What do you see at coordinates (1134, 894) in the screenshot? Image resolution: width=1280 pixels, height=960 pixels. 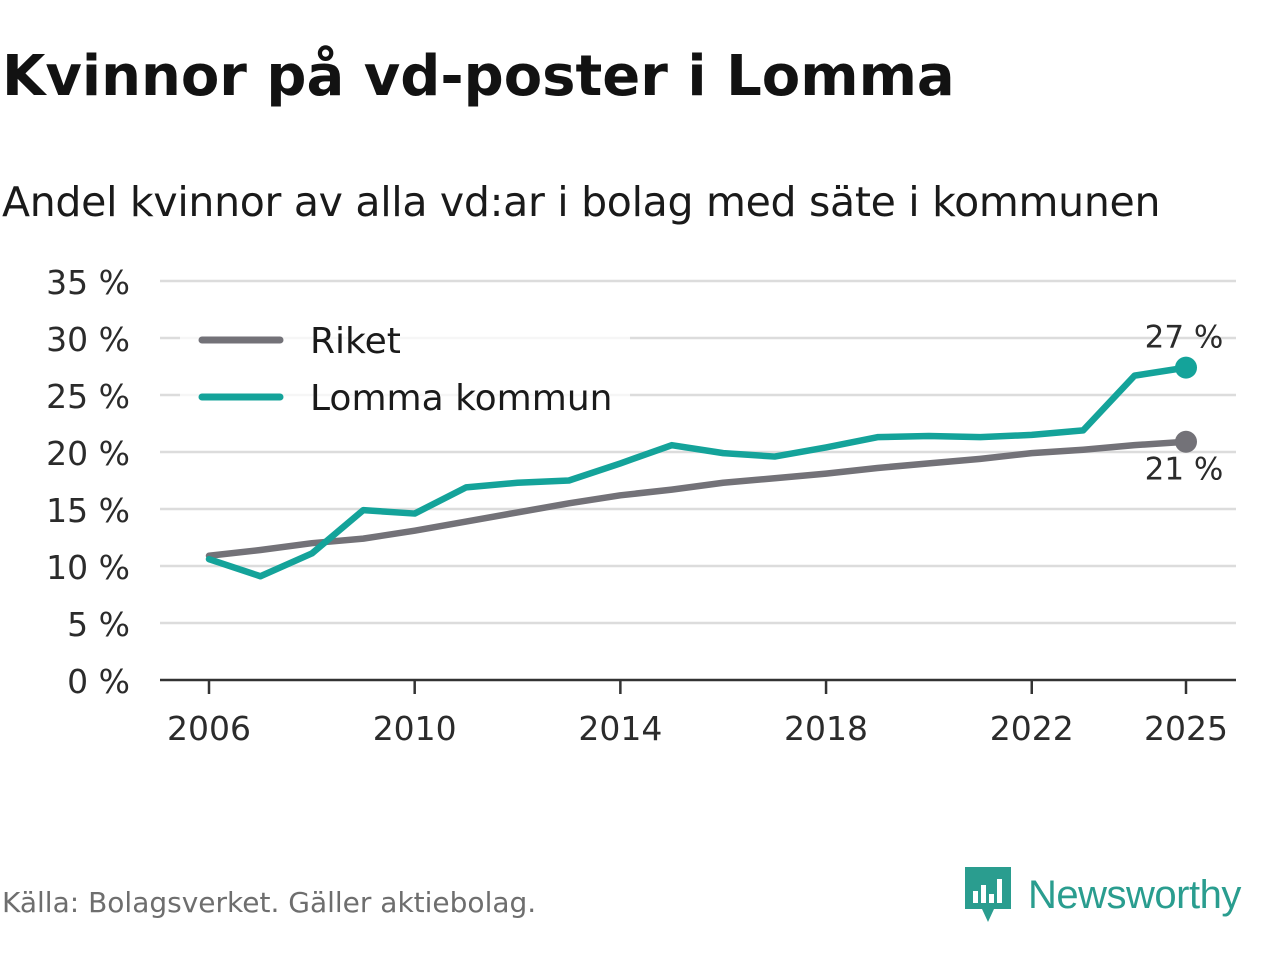 I see `brand-name: Newsworthy` at bounding box center [1134, 894].